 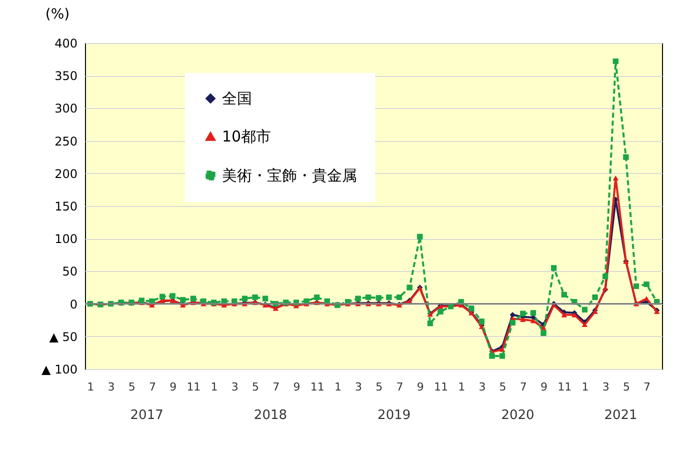 What do you see at coordinates (74, 304) in the screenshot?
I see `y-tick-label: 0` at bounding box center [74, 304].